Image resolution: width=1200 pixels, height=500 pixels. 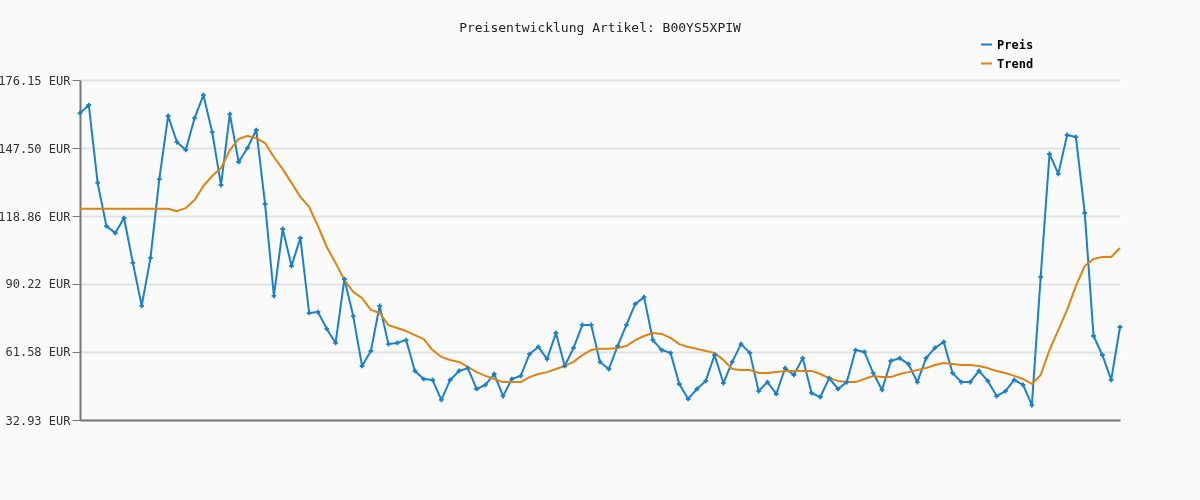 I want to click on y-tick-label: 90.22 EUR, so click(x=38, y=284).